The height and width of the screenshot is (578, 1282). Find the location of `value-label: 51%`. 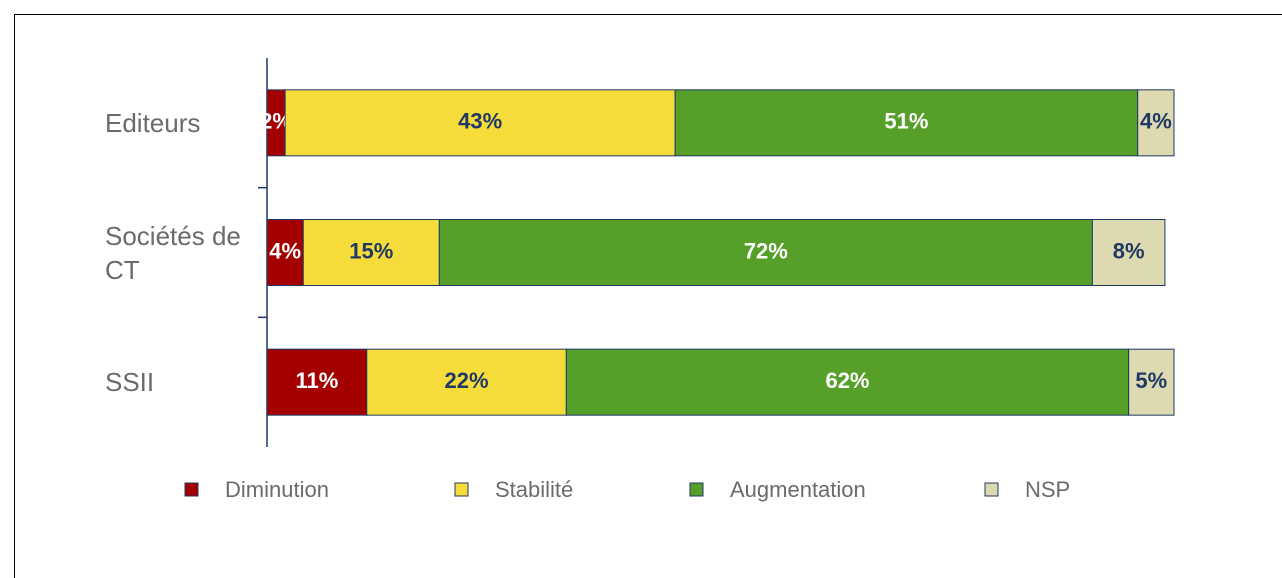

value-label: 51% is located at coordinates (906, 121).